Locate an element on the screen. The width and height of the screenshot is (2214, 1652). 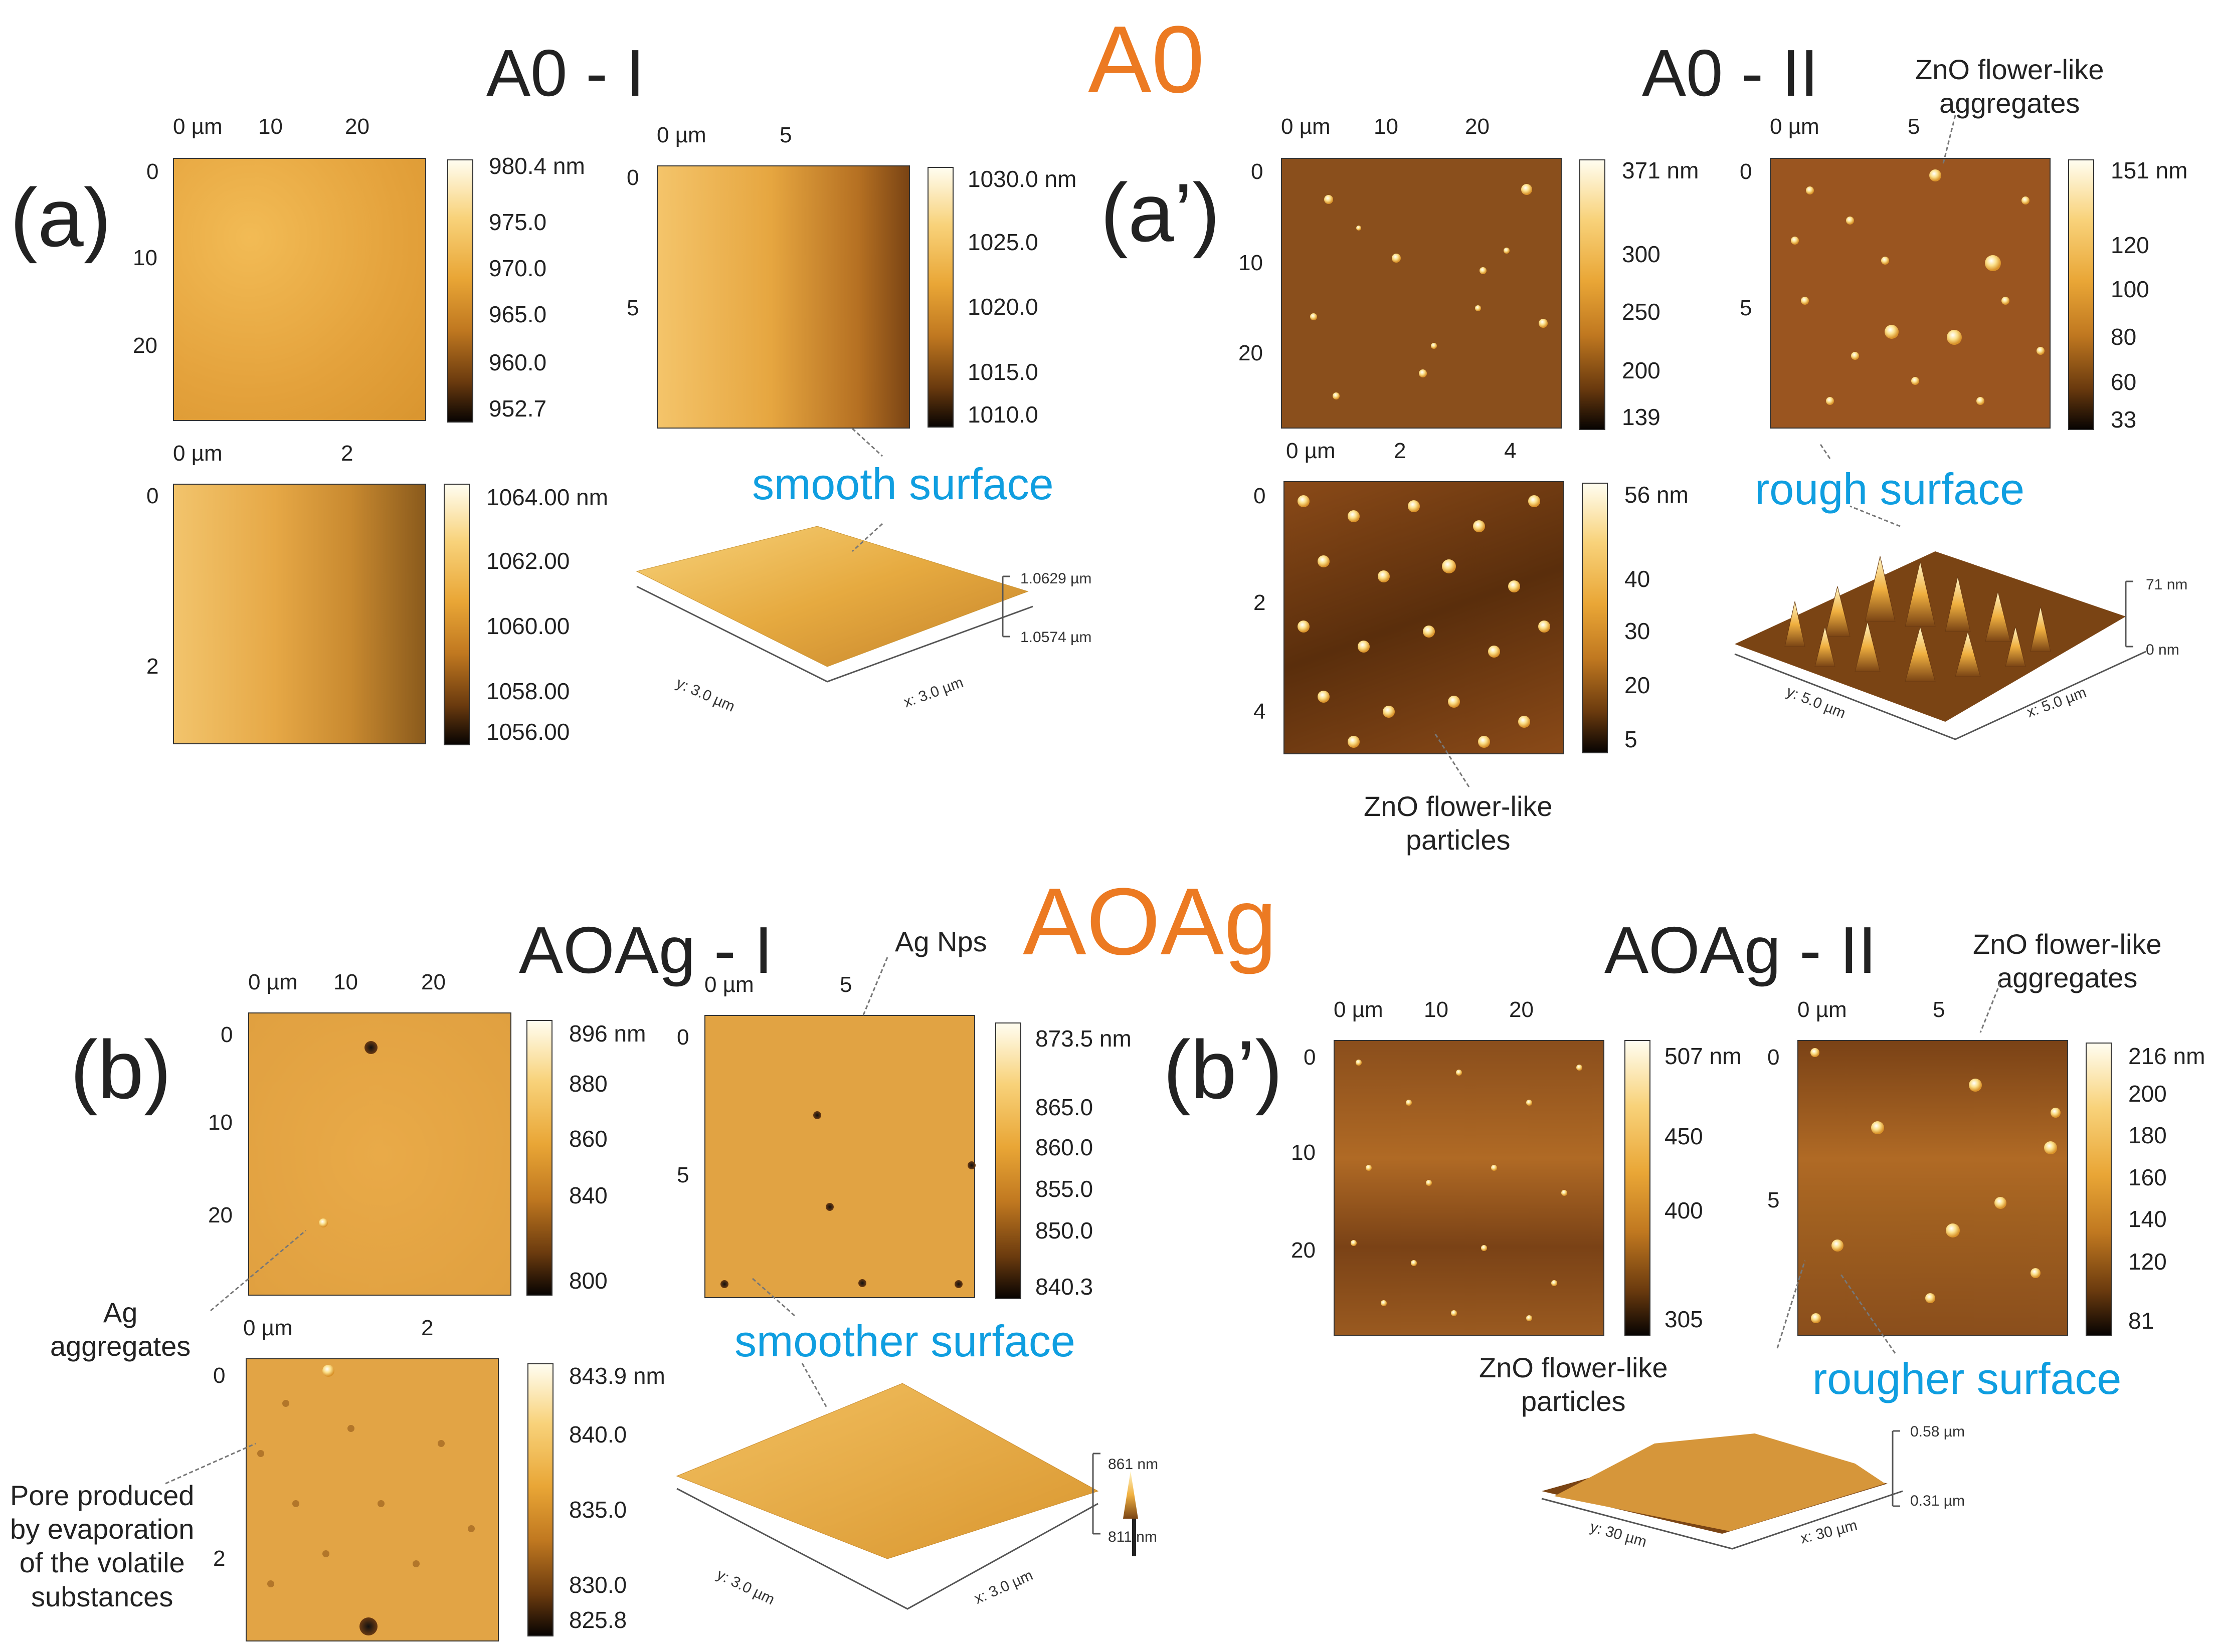
colorbar-tick: 1010.0 is located at coordinates (1003, 415).